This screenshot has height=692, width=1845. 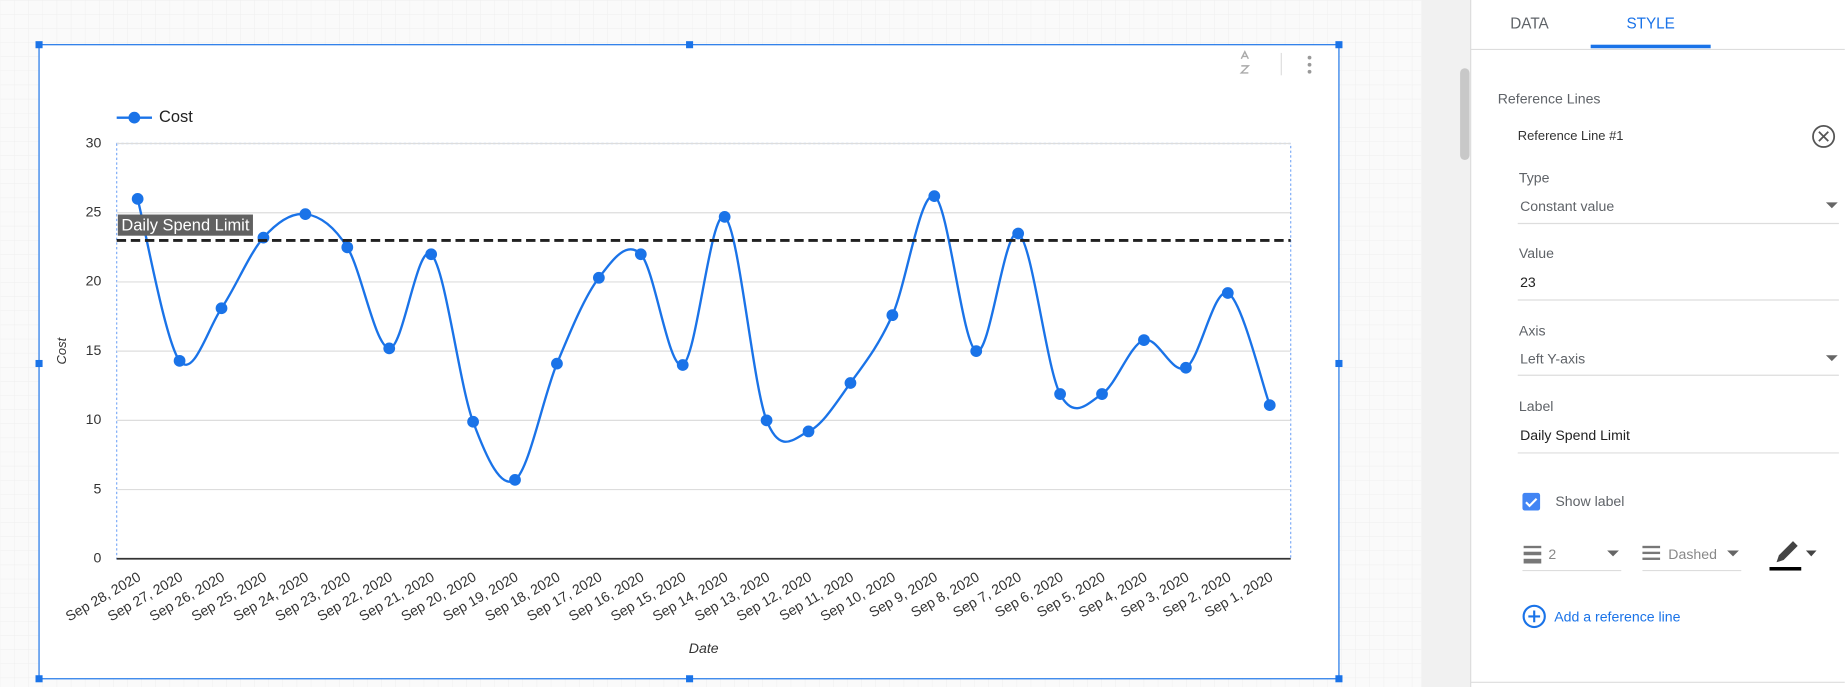 I want to click on item-title: Reference Line #1, so click(x=1571, y=135).